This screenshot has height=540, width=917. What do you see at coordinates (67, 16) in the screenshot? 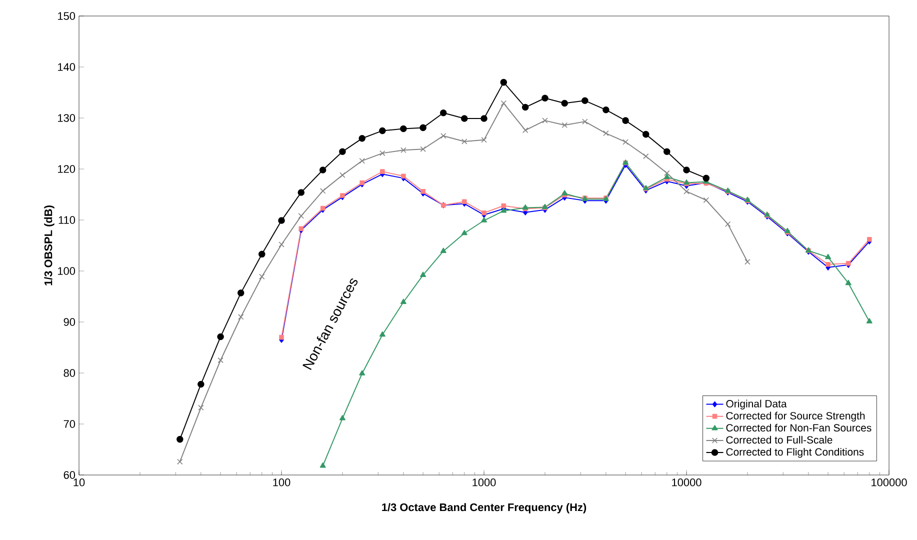
I see `y-tick-label: 150` at bounding box center [67, 16].